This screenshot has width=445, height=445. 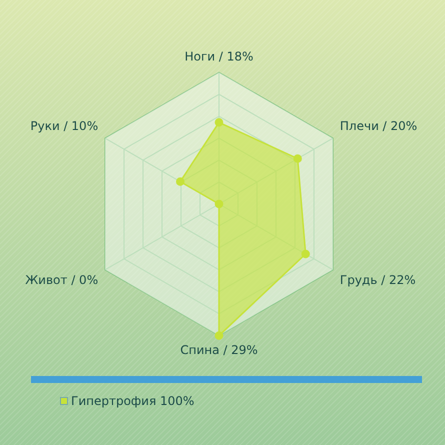 I want to click on spoke-label: Руки / 10%, so click(x=64, y=126).